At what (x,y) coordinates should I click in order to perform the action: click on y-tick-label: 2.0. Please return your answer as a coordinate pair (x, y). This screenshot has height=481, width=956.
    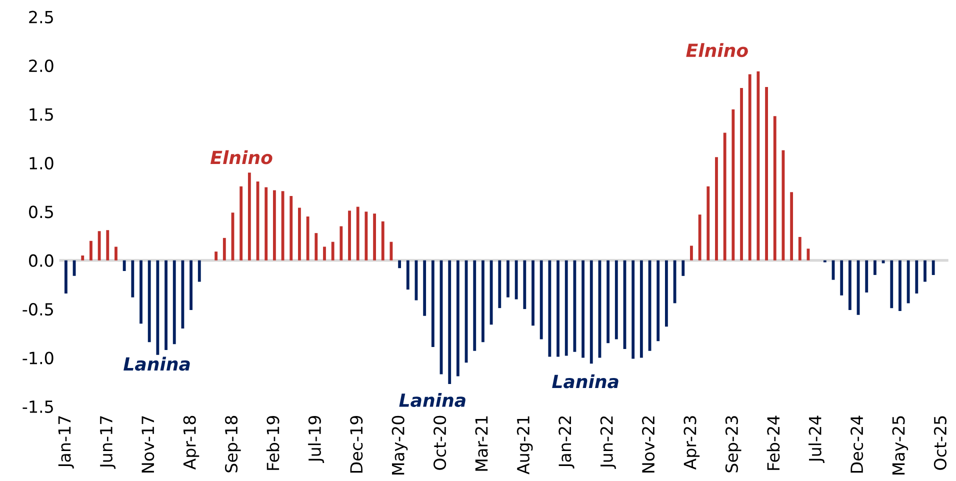
    Looking at the image, I should click on (41, 66).